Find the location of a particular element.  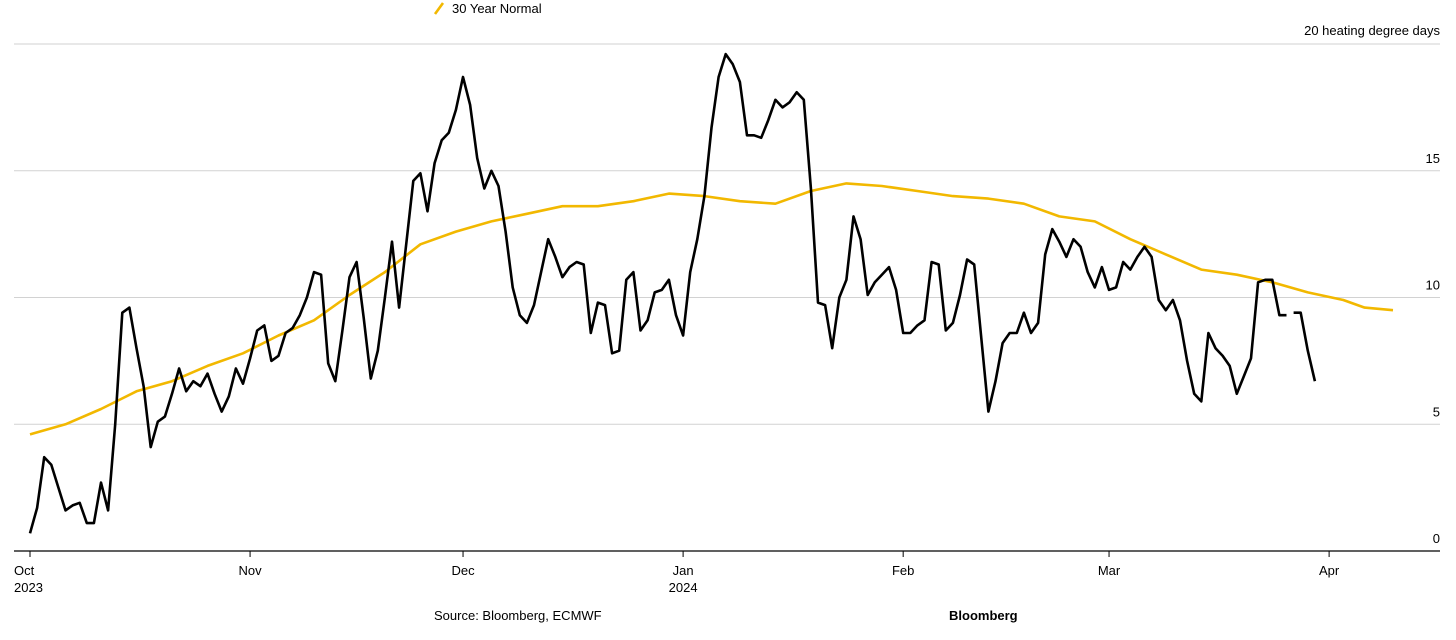

y-tick-label: 5 is located at coordinates (1436, 411).